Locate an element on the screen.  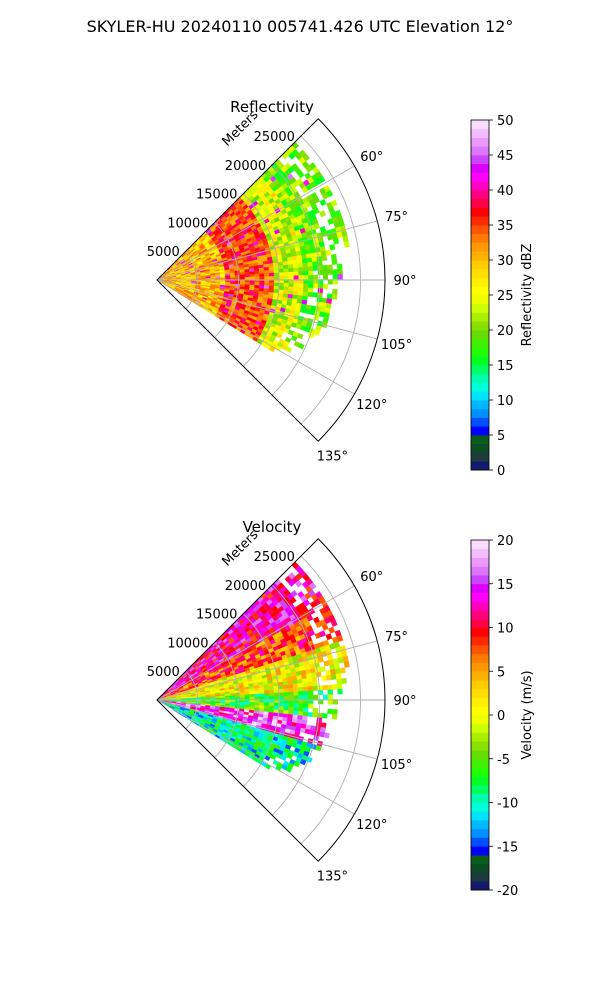
refl-grid is located at coordinates (270, 280).